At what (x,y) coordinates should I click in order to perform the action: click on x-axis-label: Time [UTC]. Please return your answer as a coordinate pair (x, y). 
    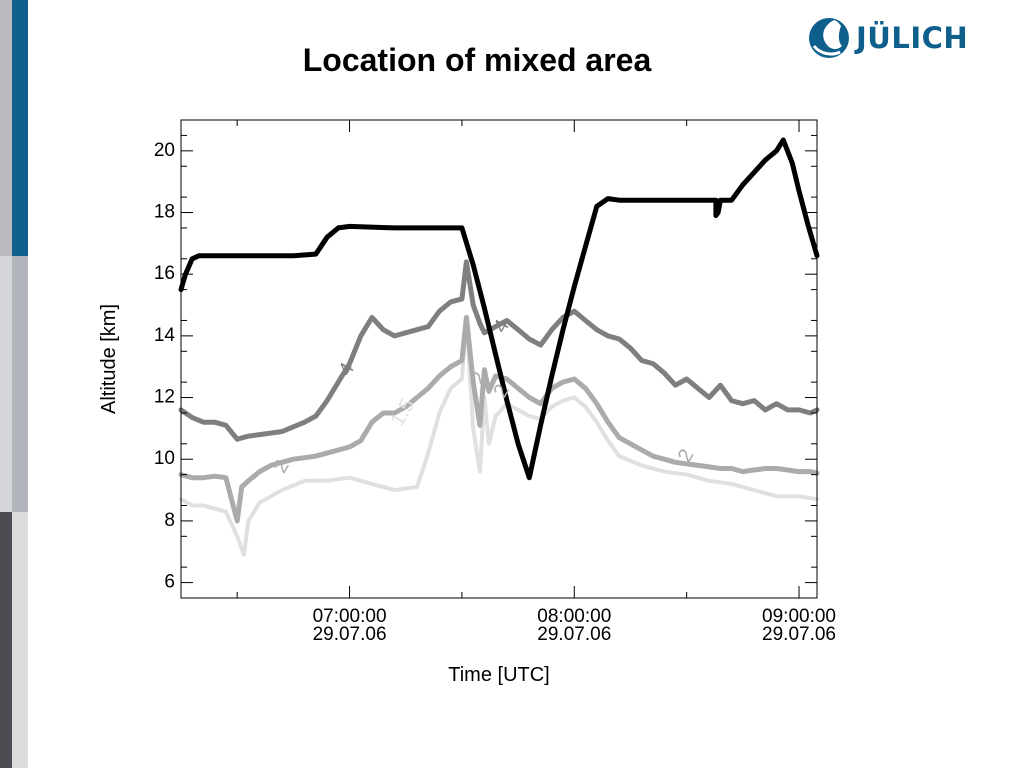
    Looking at the image, I should click on (498, 675).